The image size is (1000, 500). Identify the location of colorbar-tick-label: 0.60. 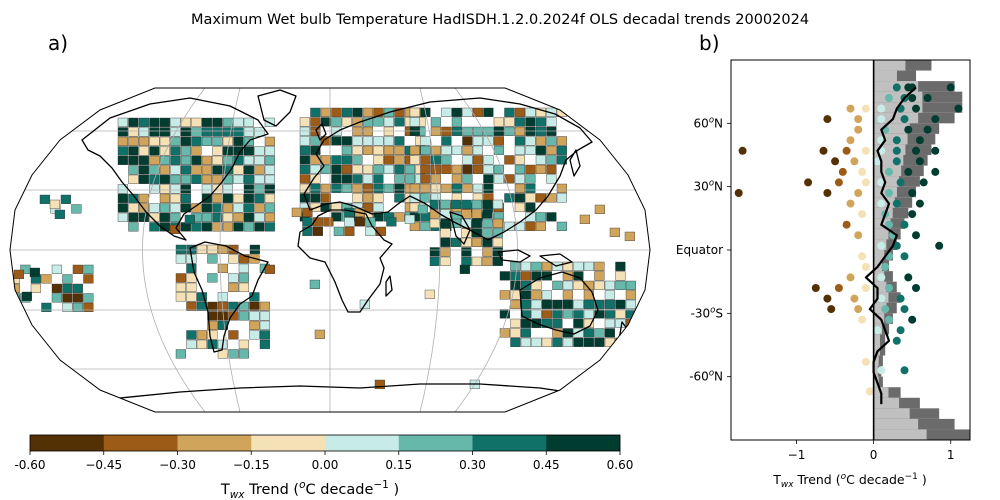
(620, 465).